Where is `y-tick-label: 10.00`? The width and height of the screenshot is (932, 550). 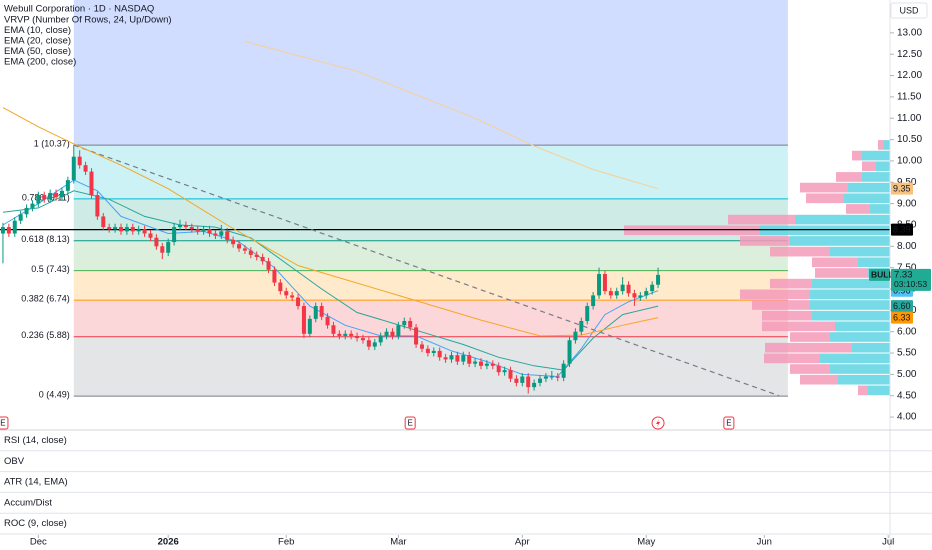 y-tick-label: 10.00 is located at coordinates (909, 161).